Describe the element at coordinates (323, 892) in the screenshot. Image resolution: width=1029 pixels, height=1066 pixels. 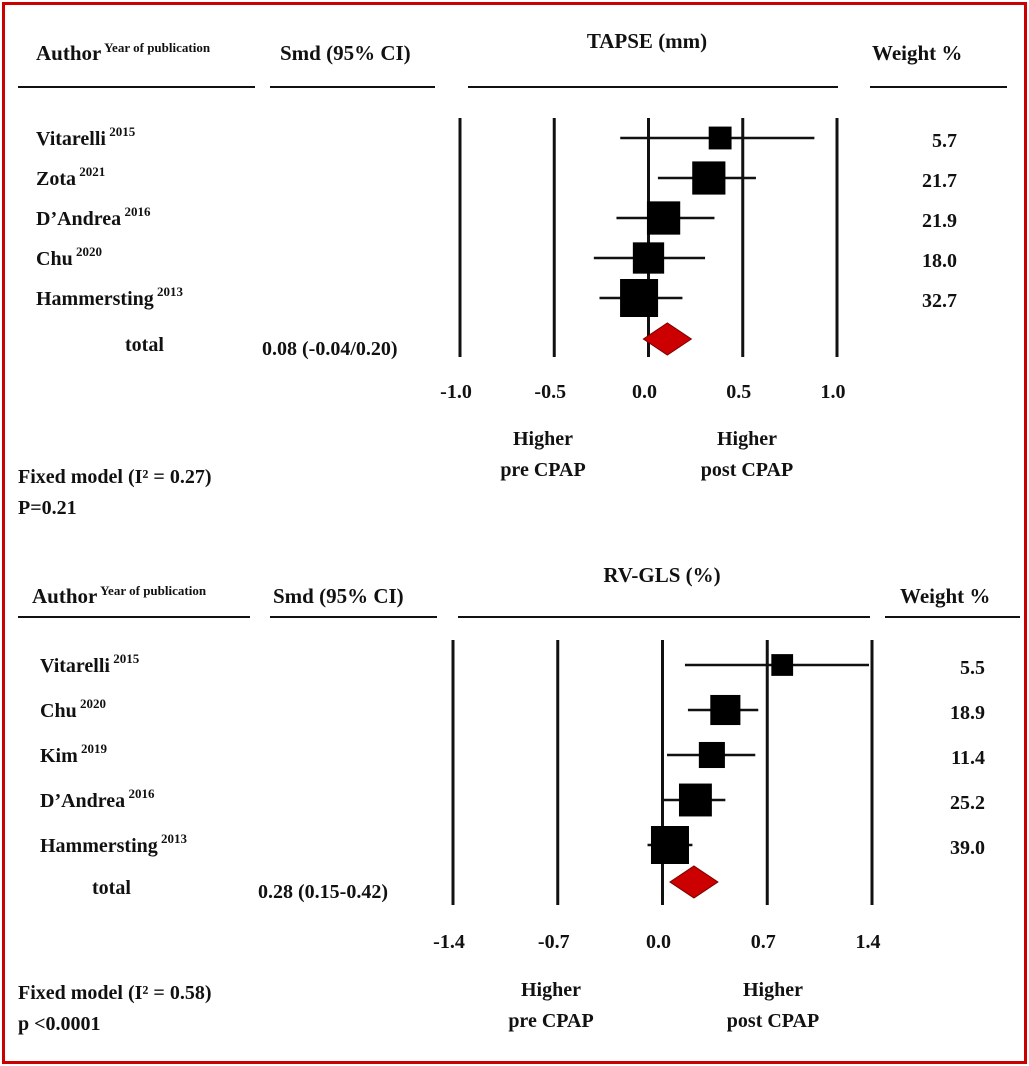
I see `total-smd-value: 0.28 (0.15-0.42)` at that location.